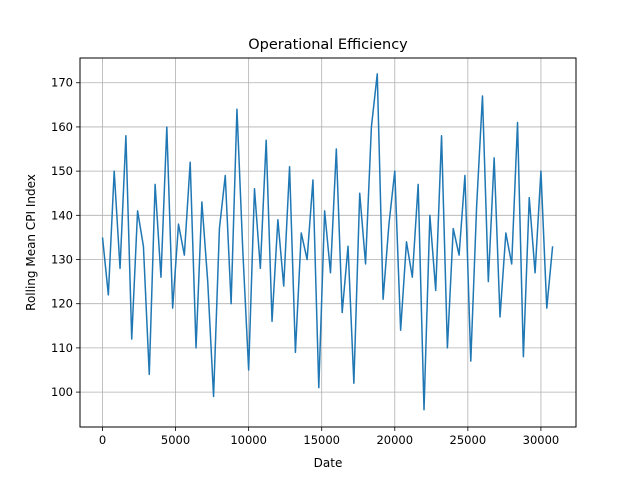  Describe the element at coordinates (248, 440) in the screenshot. I see `x-tick-label: 10000` at that location.